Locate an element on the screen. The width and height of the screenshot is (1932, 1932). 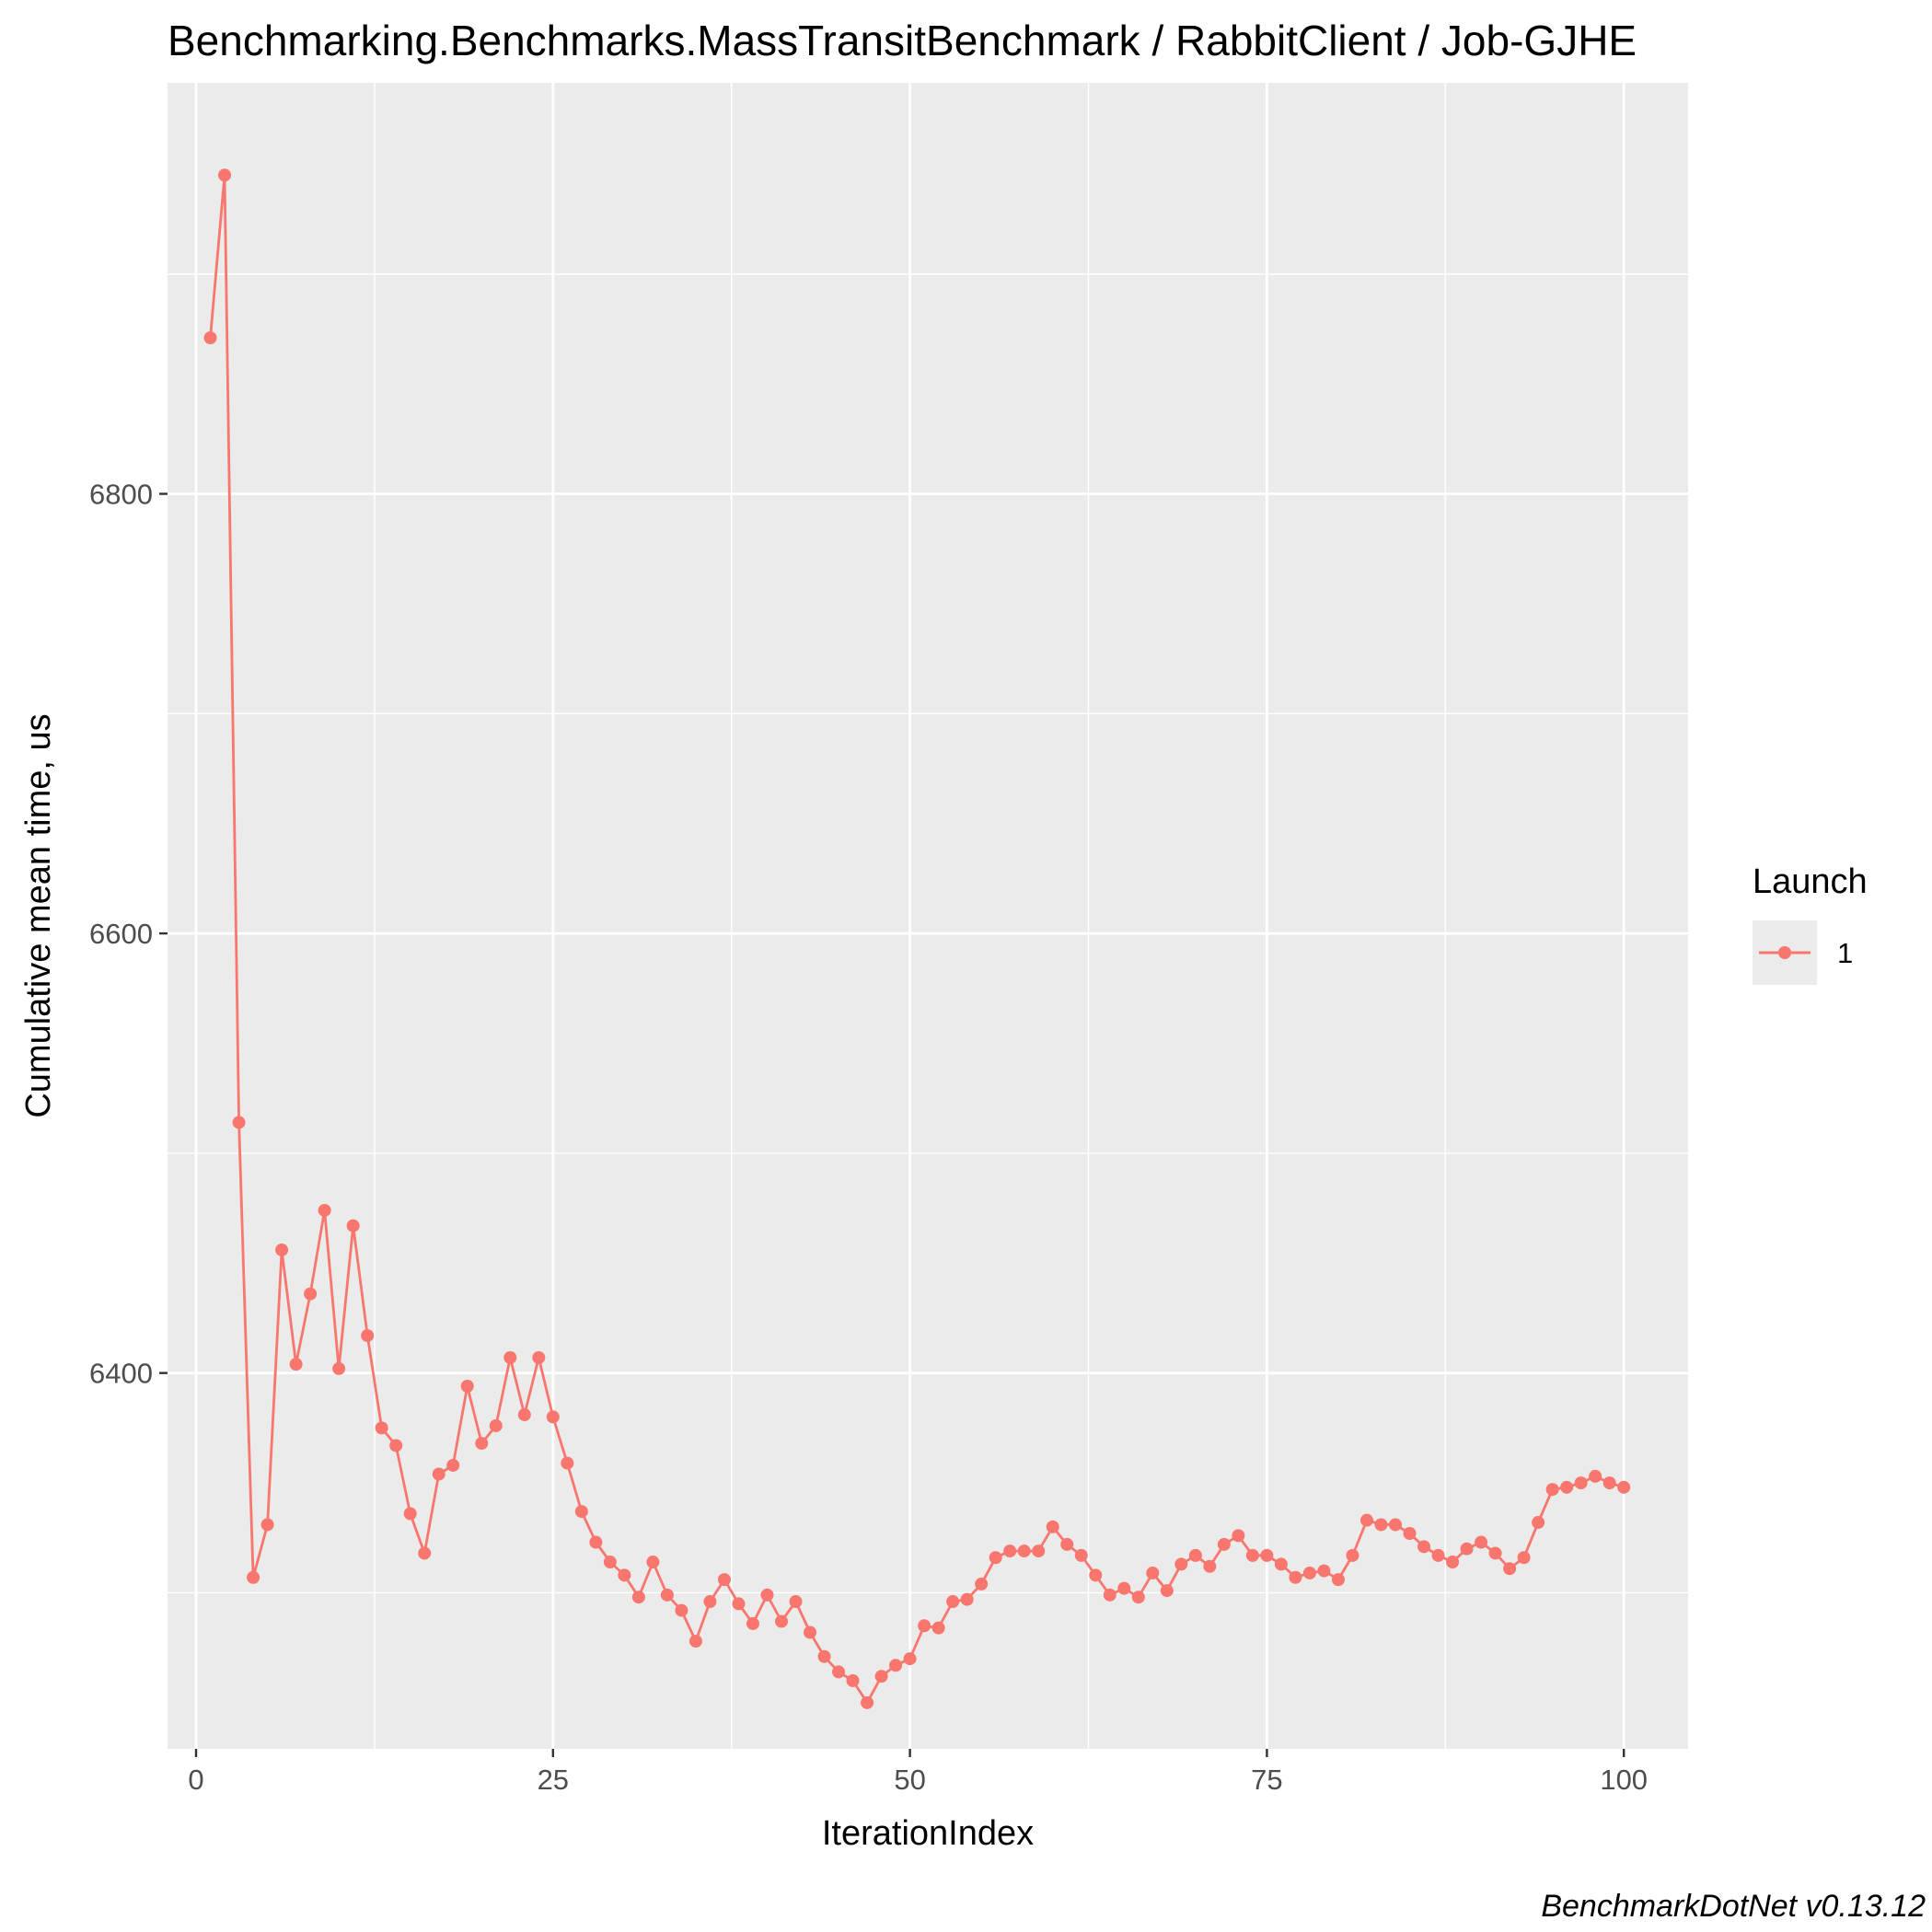
y-tick-label: 6600 is located at coordinates (121, 934).